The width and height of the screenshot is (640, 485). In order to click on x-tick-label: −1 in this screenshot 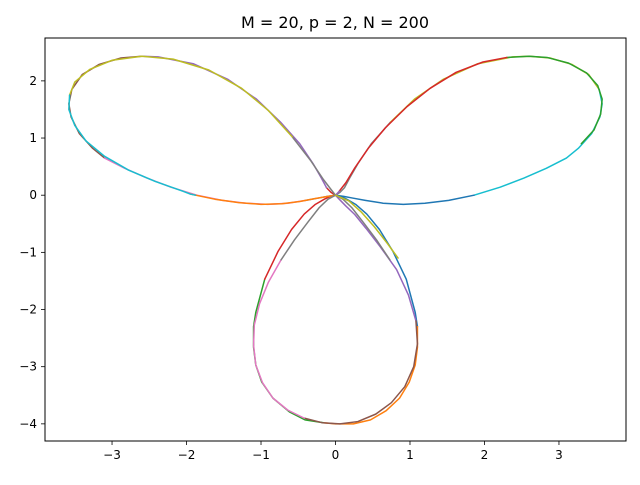, I will do `click(261, 455)`.